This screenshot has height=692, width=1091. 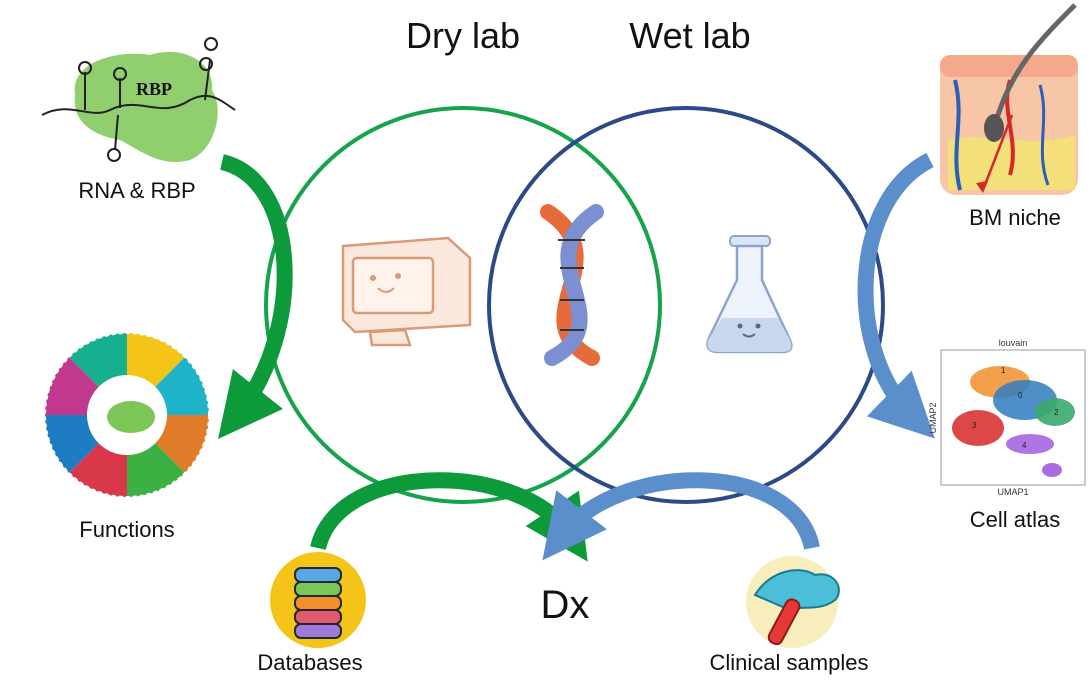 I want to click on dx-label: Dx, so click(x=565, y=605).